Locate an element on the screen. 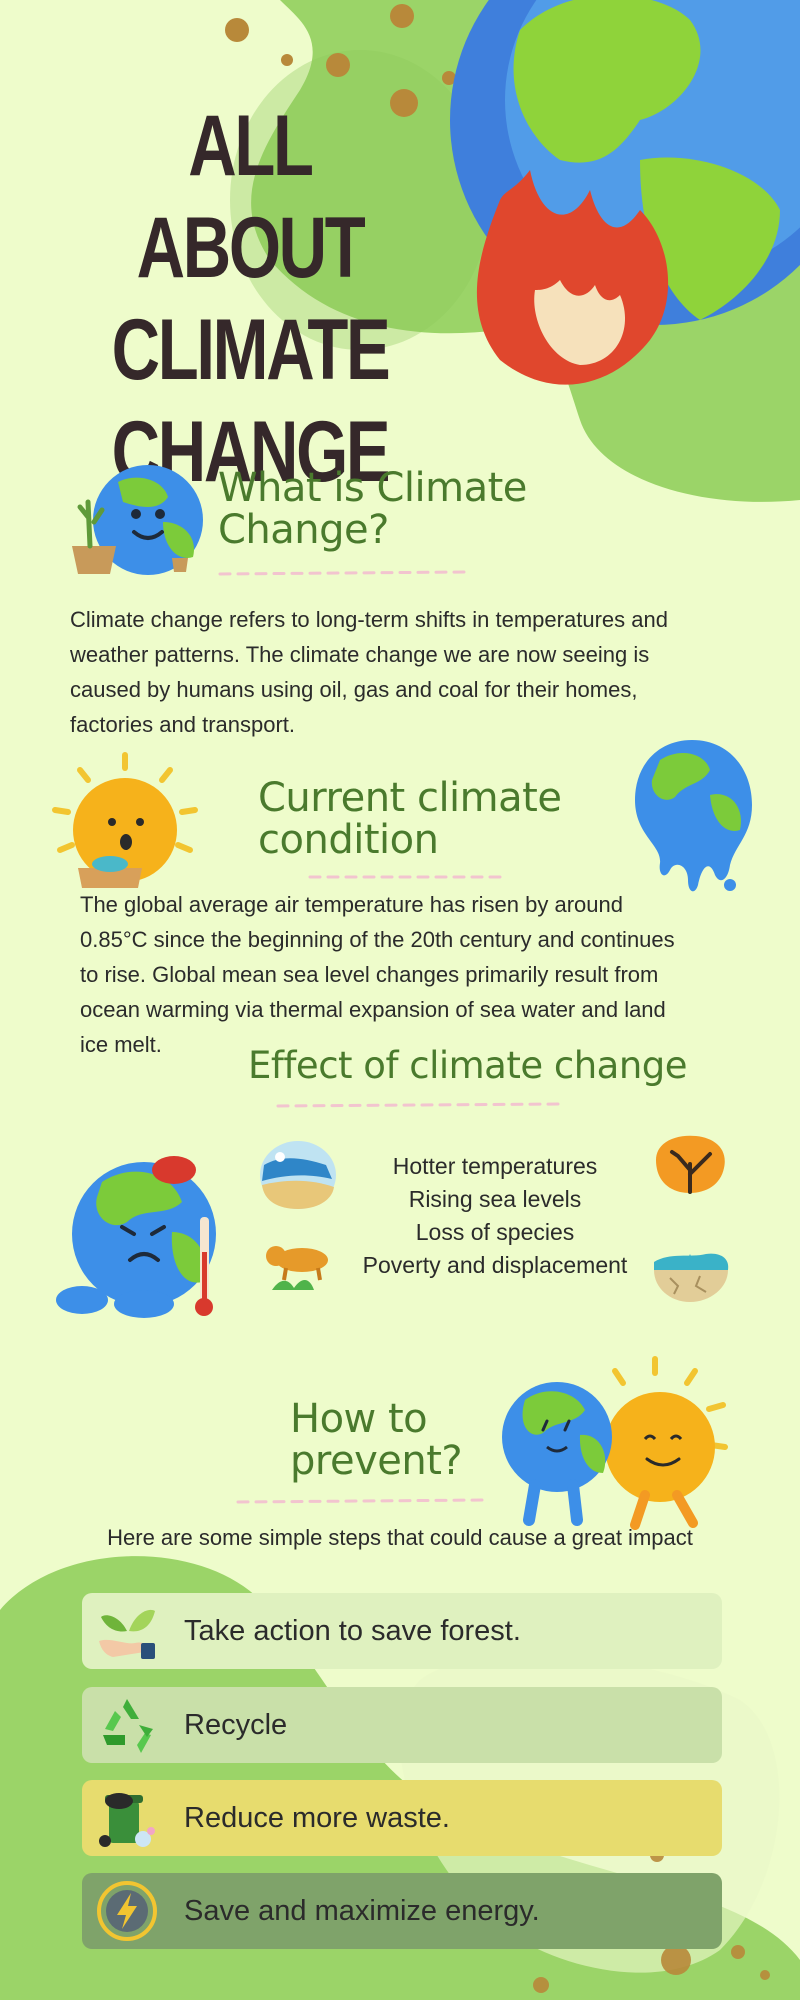 The image size is (800, 2000). title-line-1: ALL ABOUT is located at coordinates (251, 197).